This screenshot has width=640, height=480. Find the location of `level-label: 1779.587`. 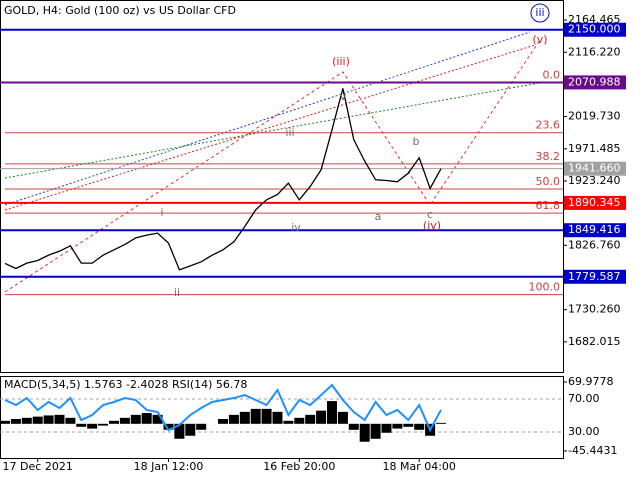

level-label: 1779.587 is located at coordinates (594, 276).